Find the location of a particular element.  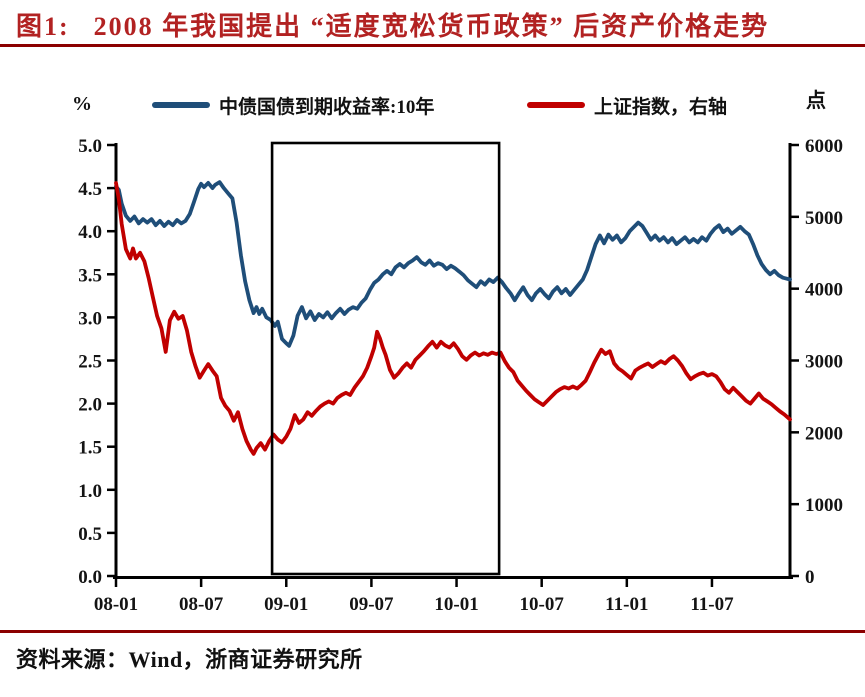

right-axis-tick-label: 3000 is located at coordinates (824, 362).